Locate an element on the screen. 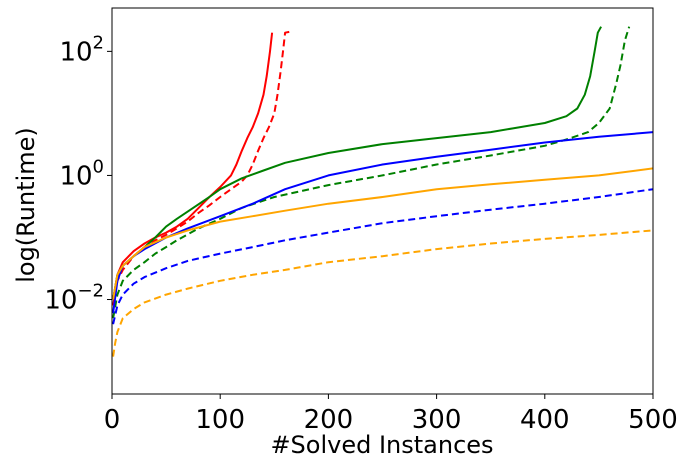  y-tick-label: 10⁰ is located at coordinates (81, 173).